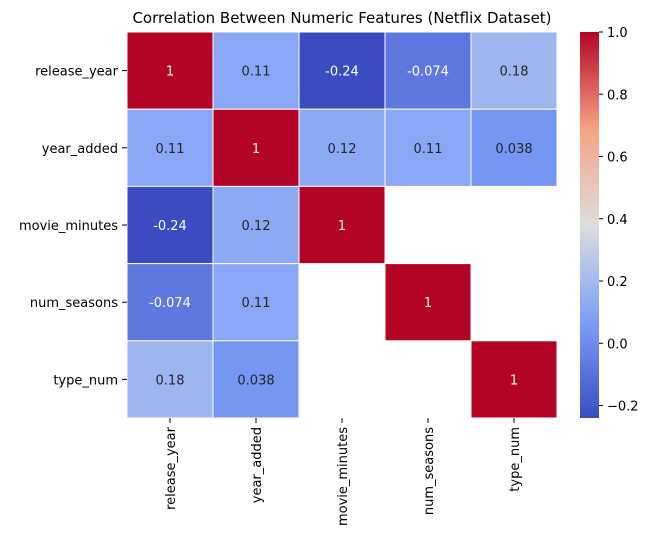 The width and height of the screenshot is (658, 542). I want to click on colorbar-tick-label: 0.8, so click(617, 95).